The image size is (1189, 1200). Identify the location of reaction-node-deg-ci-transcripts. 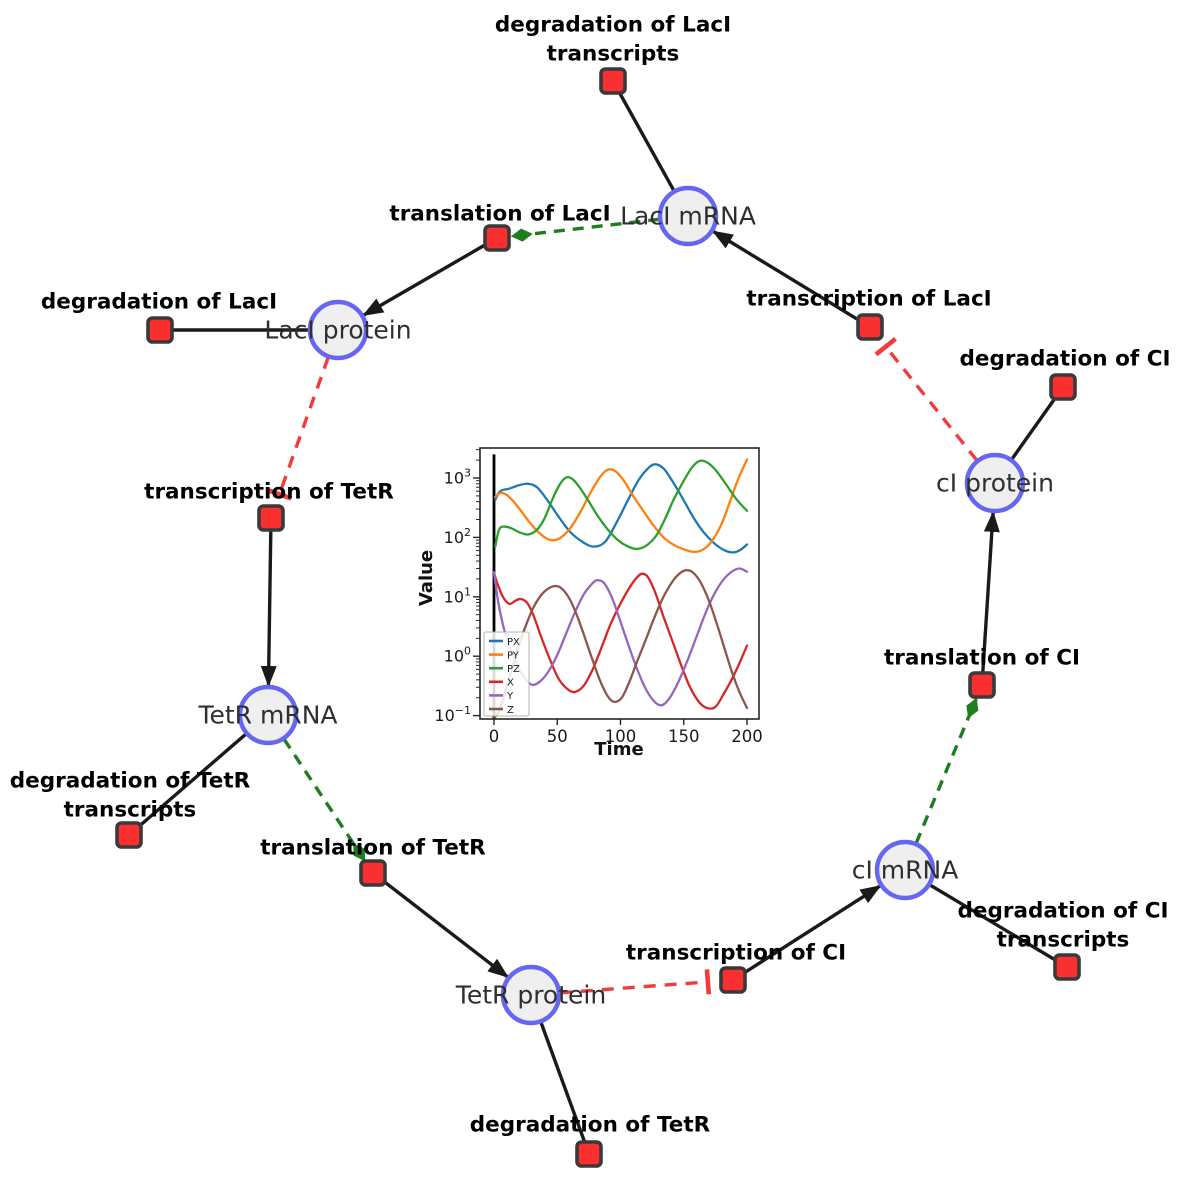
(1067, 967).